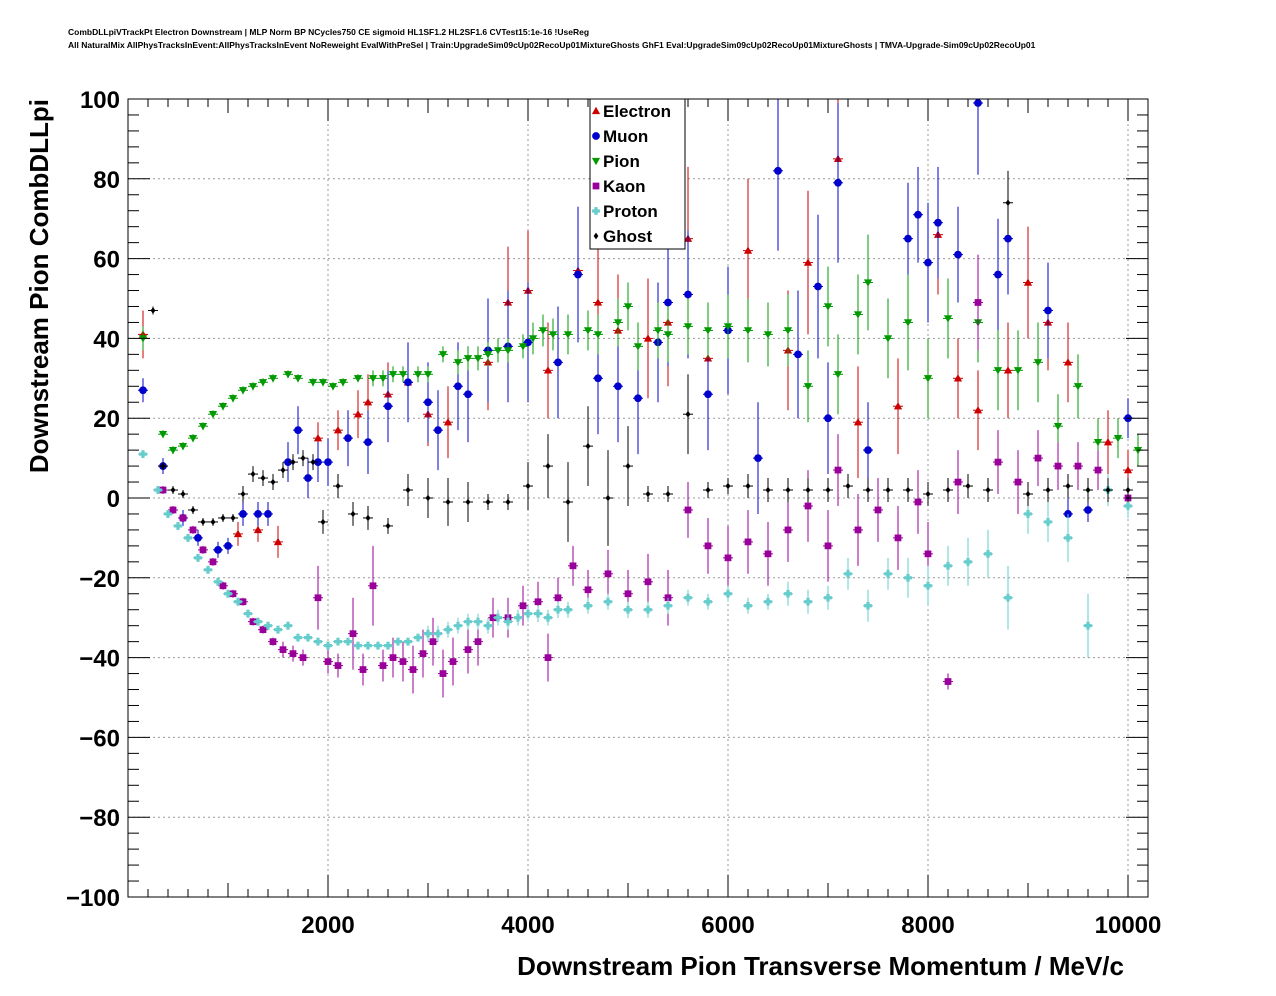 This screenshot has height=996, width=1276. I want to click on x-tick-label: 6000, so click(727, 925).